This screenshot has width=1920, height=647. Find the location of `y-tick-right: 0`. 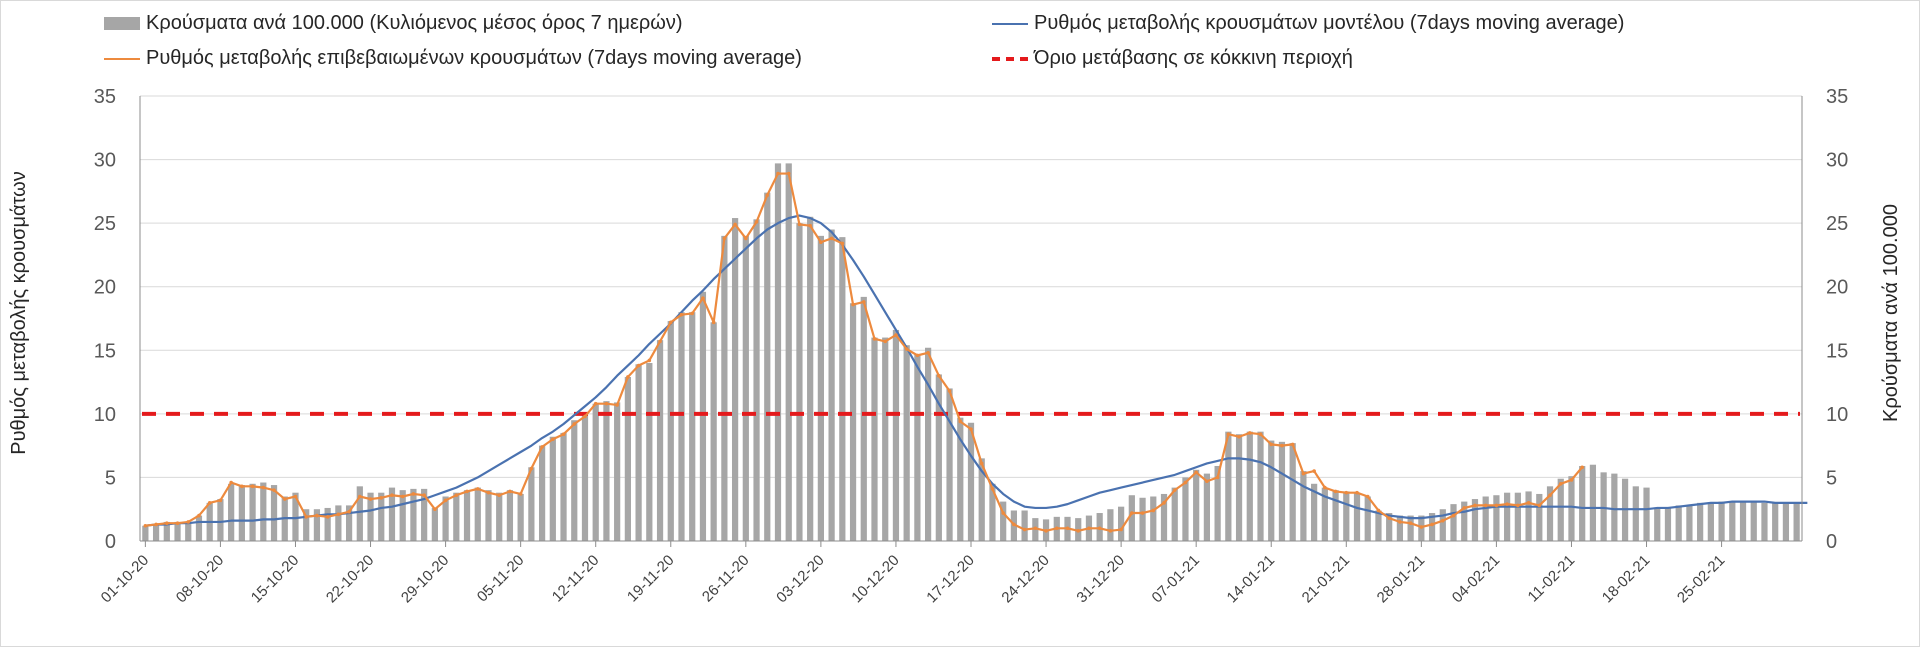

y-tick-right: 0 is located at coordinates (1831, 542).